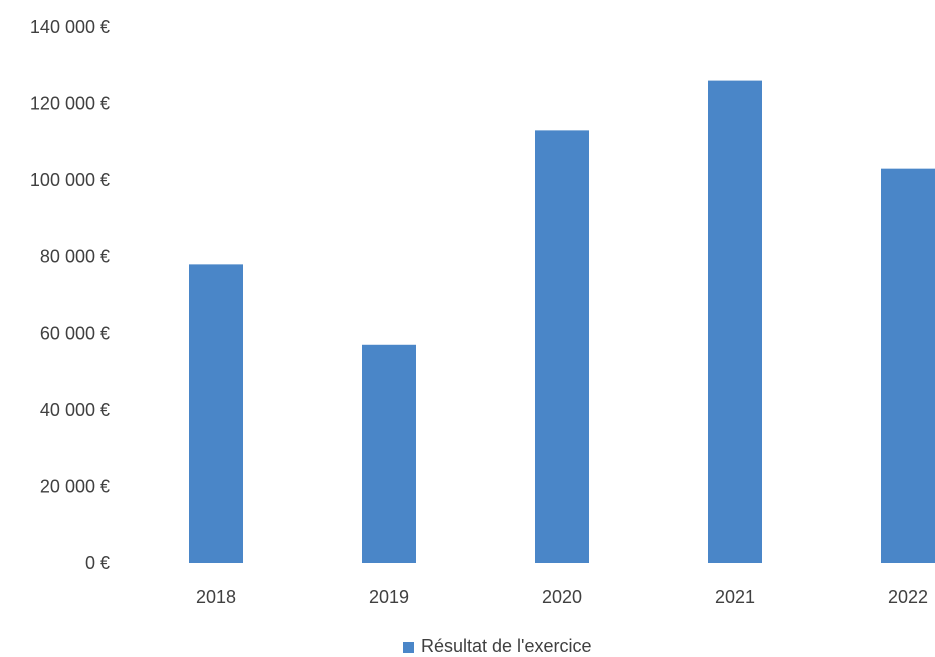  Describe the element at coordinates (735, 597) in the screenshot. I see `x-tick-label: 2021` at that location.